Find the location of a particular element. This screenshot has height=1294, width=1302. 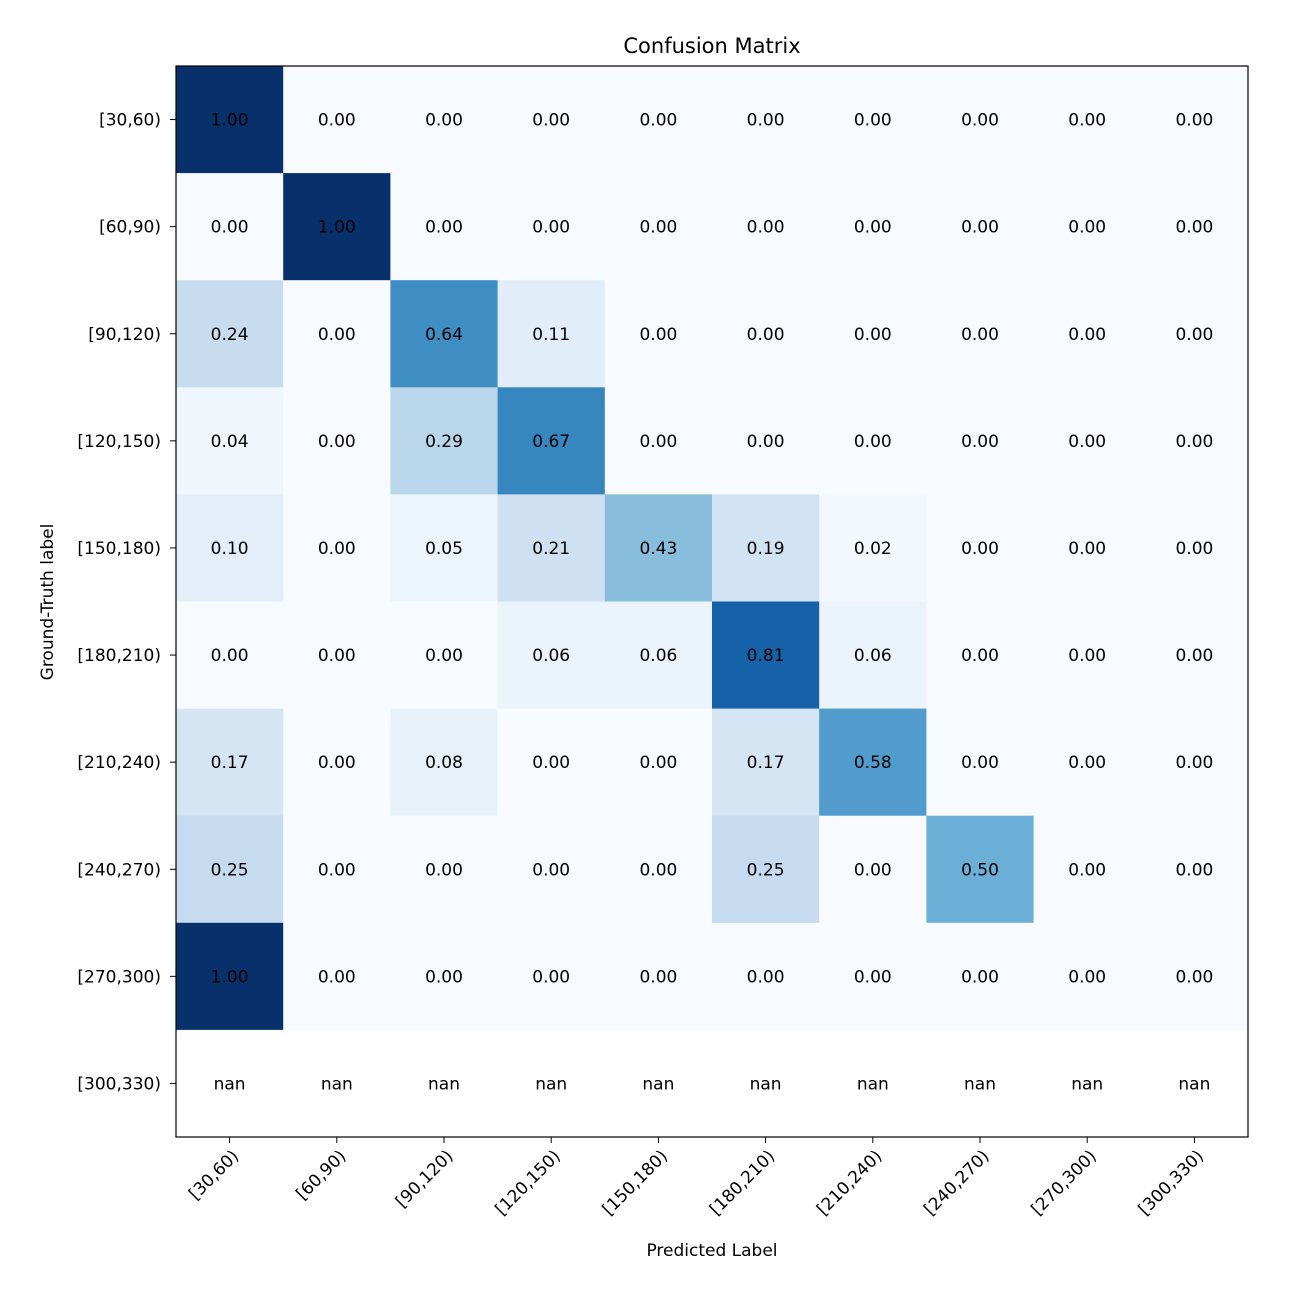

x-tick-label: [210,240) is located at coordinates (849, 1182).